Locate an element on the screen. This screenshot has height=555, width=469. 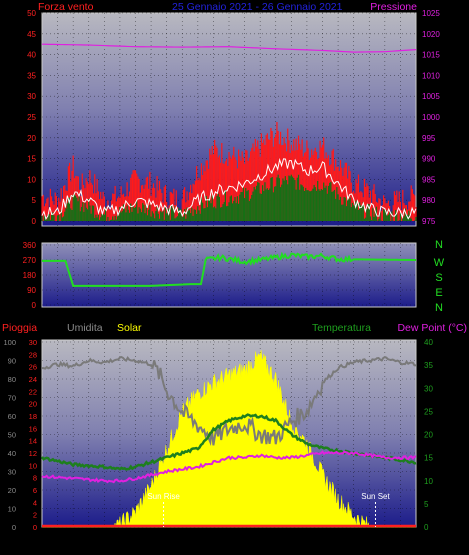
weather-x-tick-02: 02 is located at coordinates (73, 543).